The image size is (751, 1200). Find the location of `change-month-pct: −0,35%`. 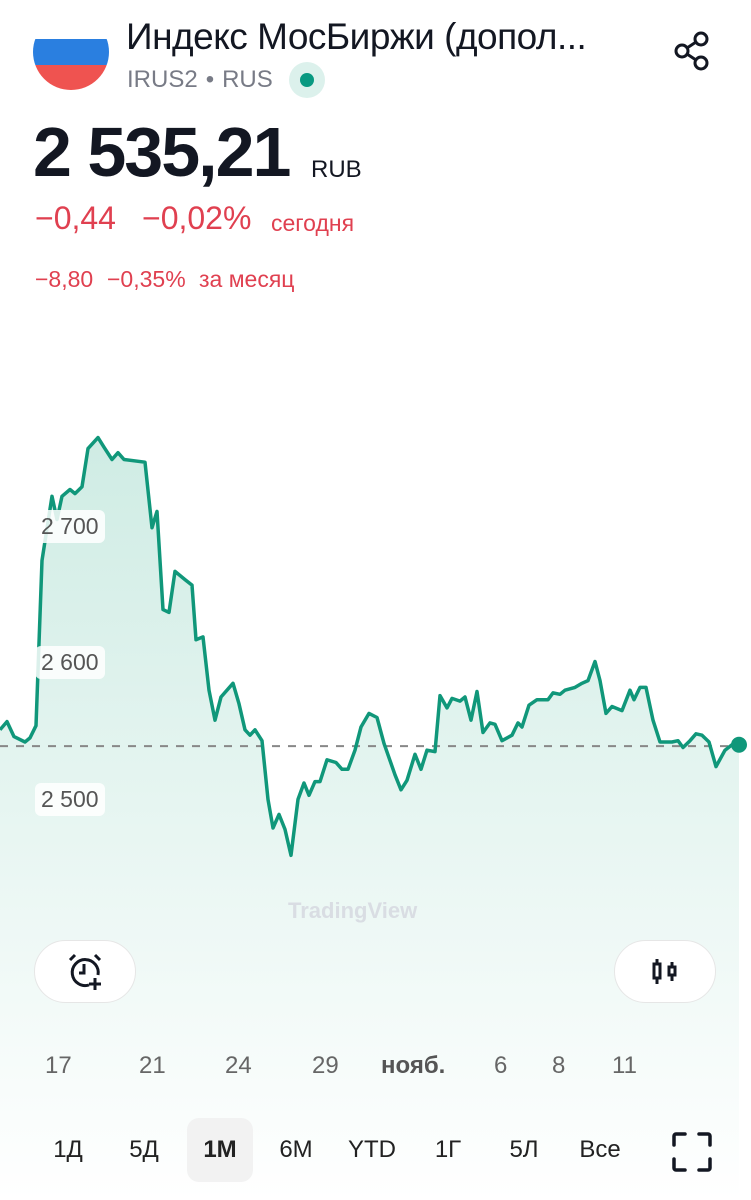

change-month-pct: −0,35% is located at coordinates (146, 279).